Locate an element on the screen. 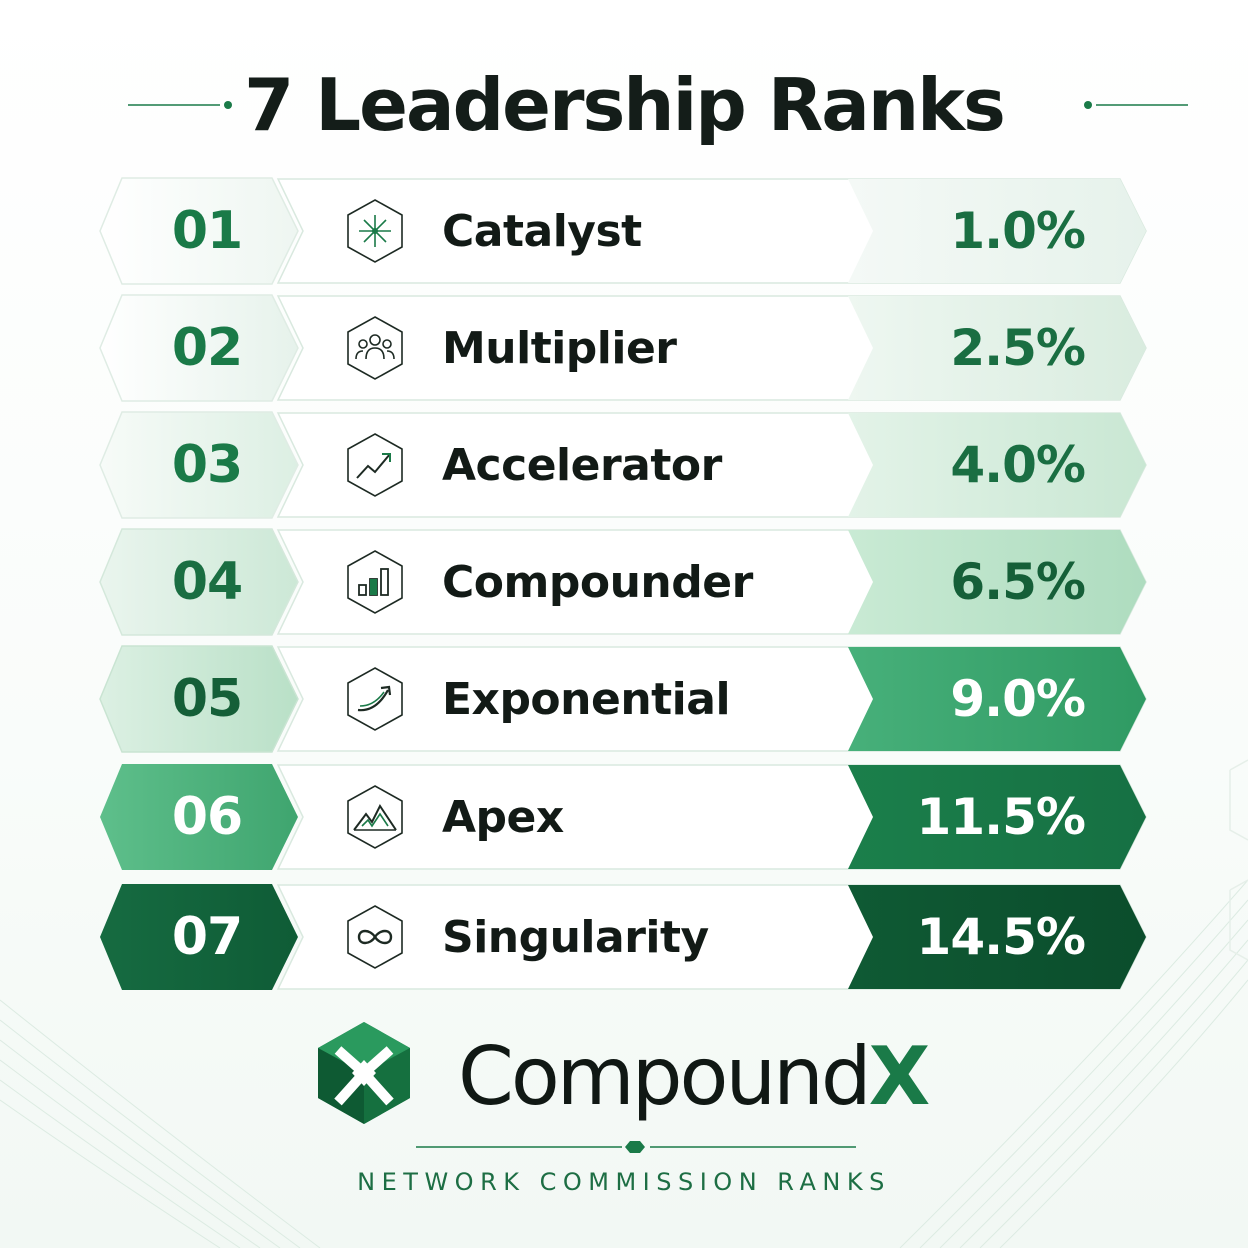 The height and width of the screenshot is (1248, 1248). rank-number: 02 is located at coordinates (207, 348).